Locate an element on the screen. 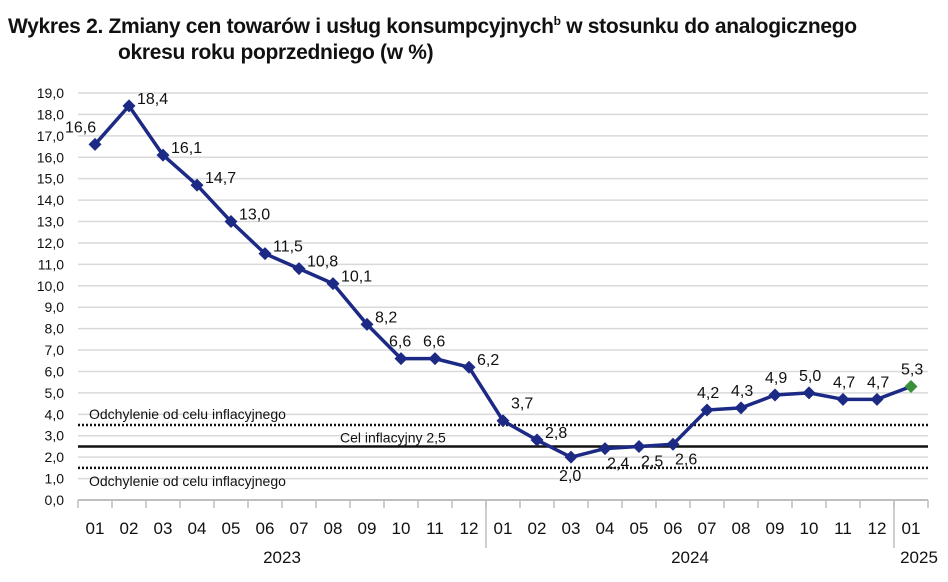  y-tick-label: 4,0 is located at coordinates (55, 414).